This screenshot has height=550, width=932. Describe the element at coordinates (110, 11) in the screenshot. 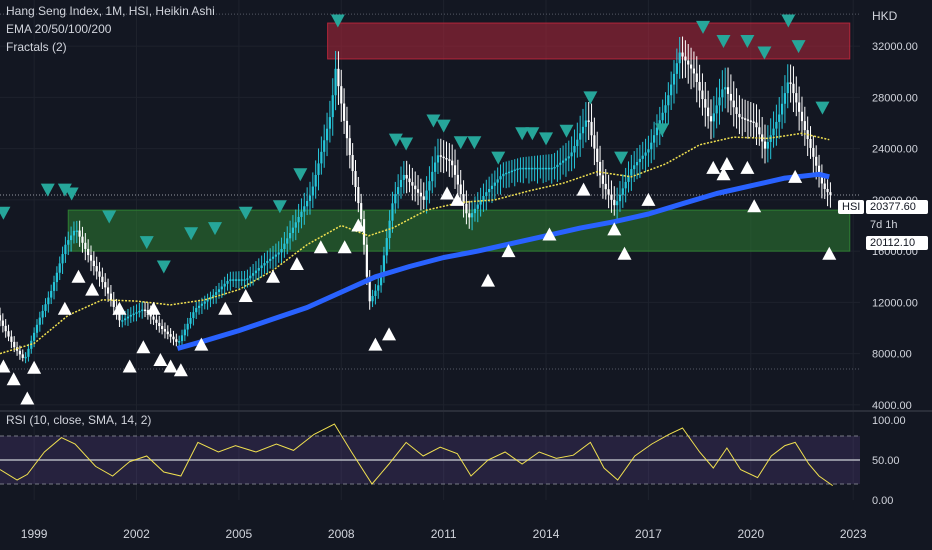

I see `legend-title: Hang Seng Index, 1M, HSI, Heikin Ashi` at that location.